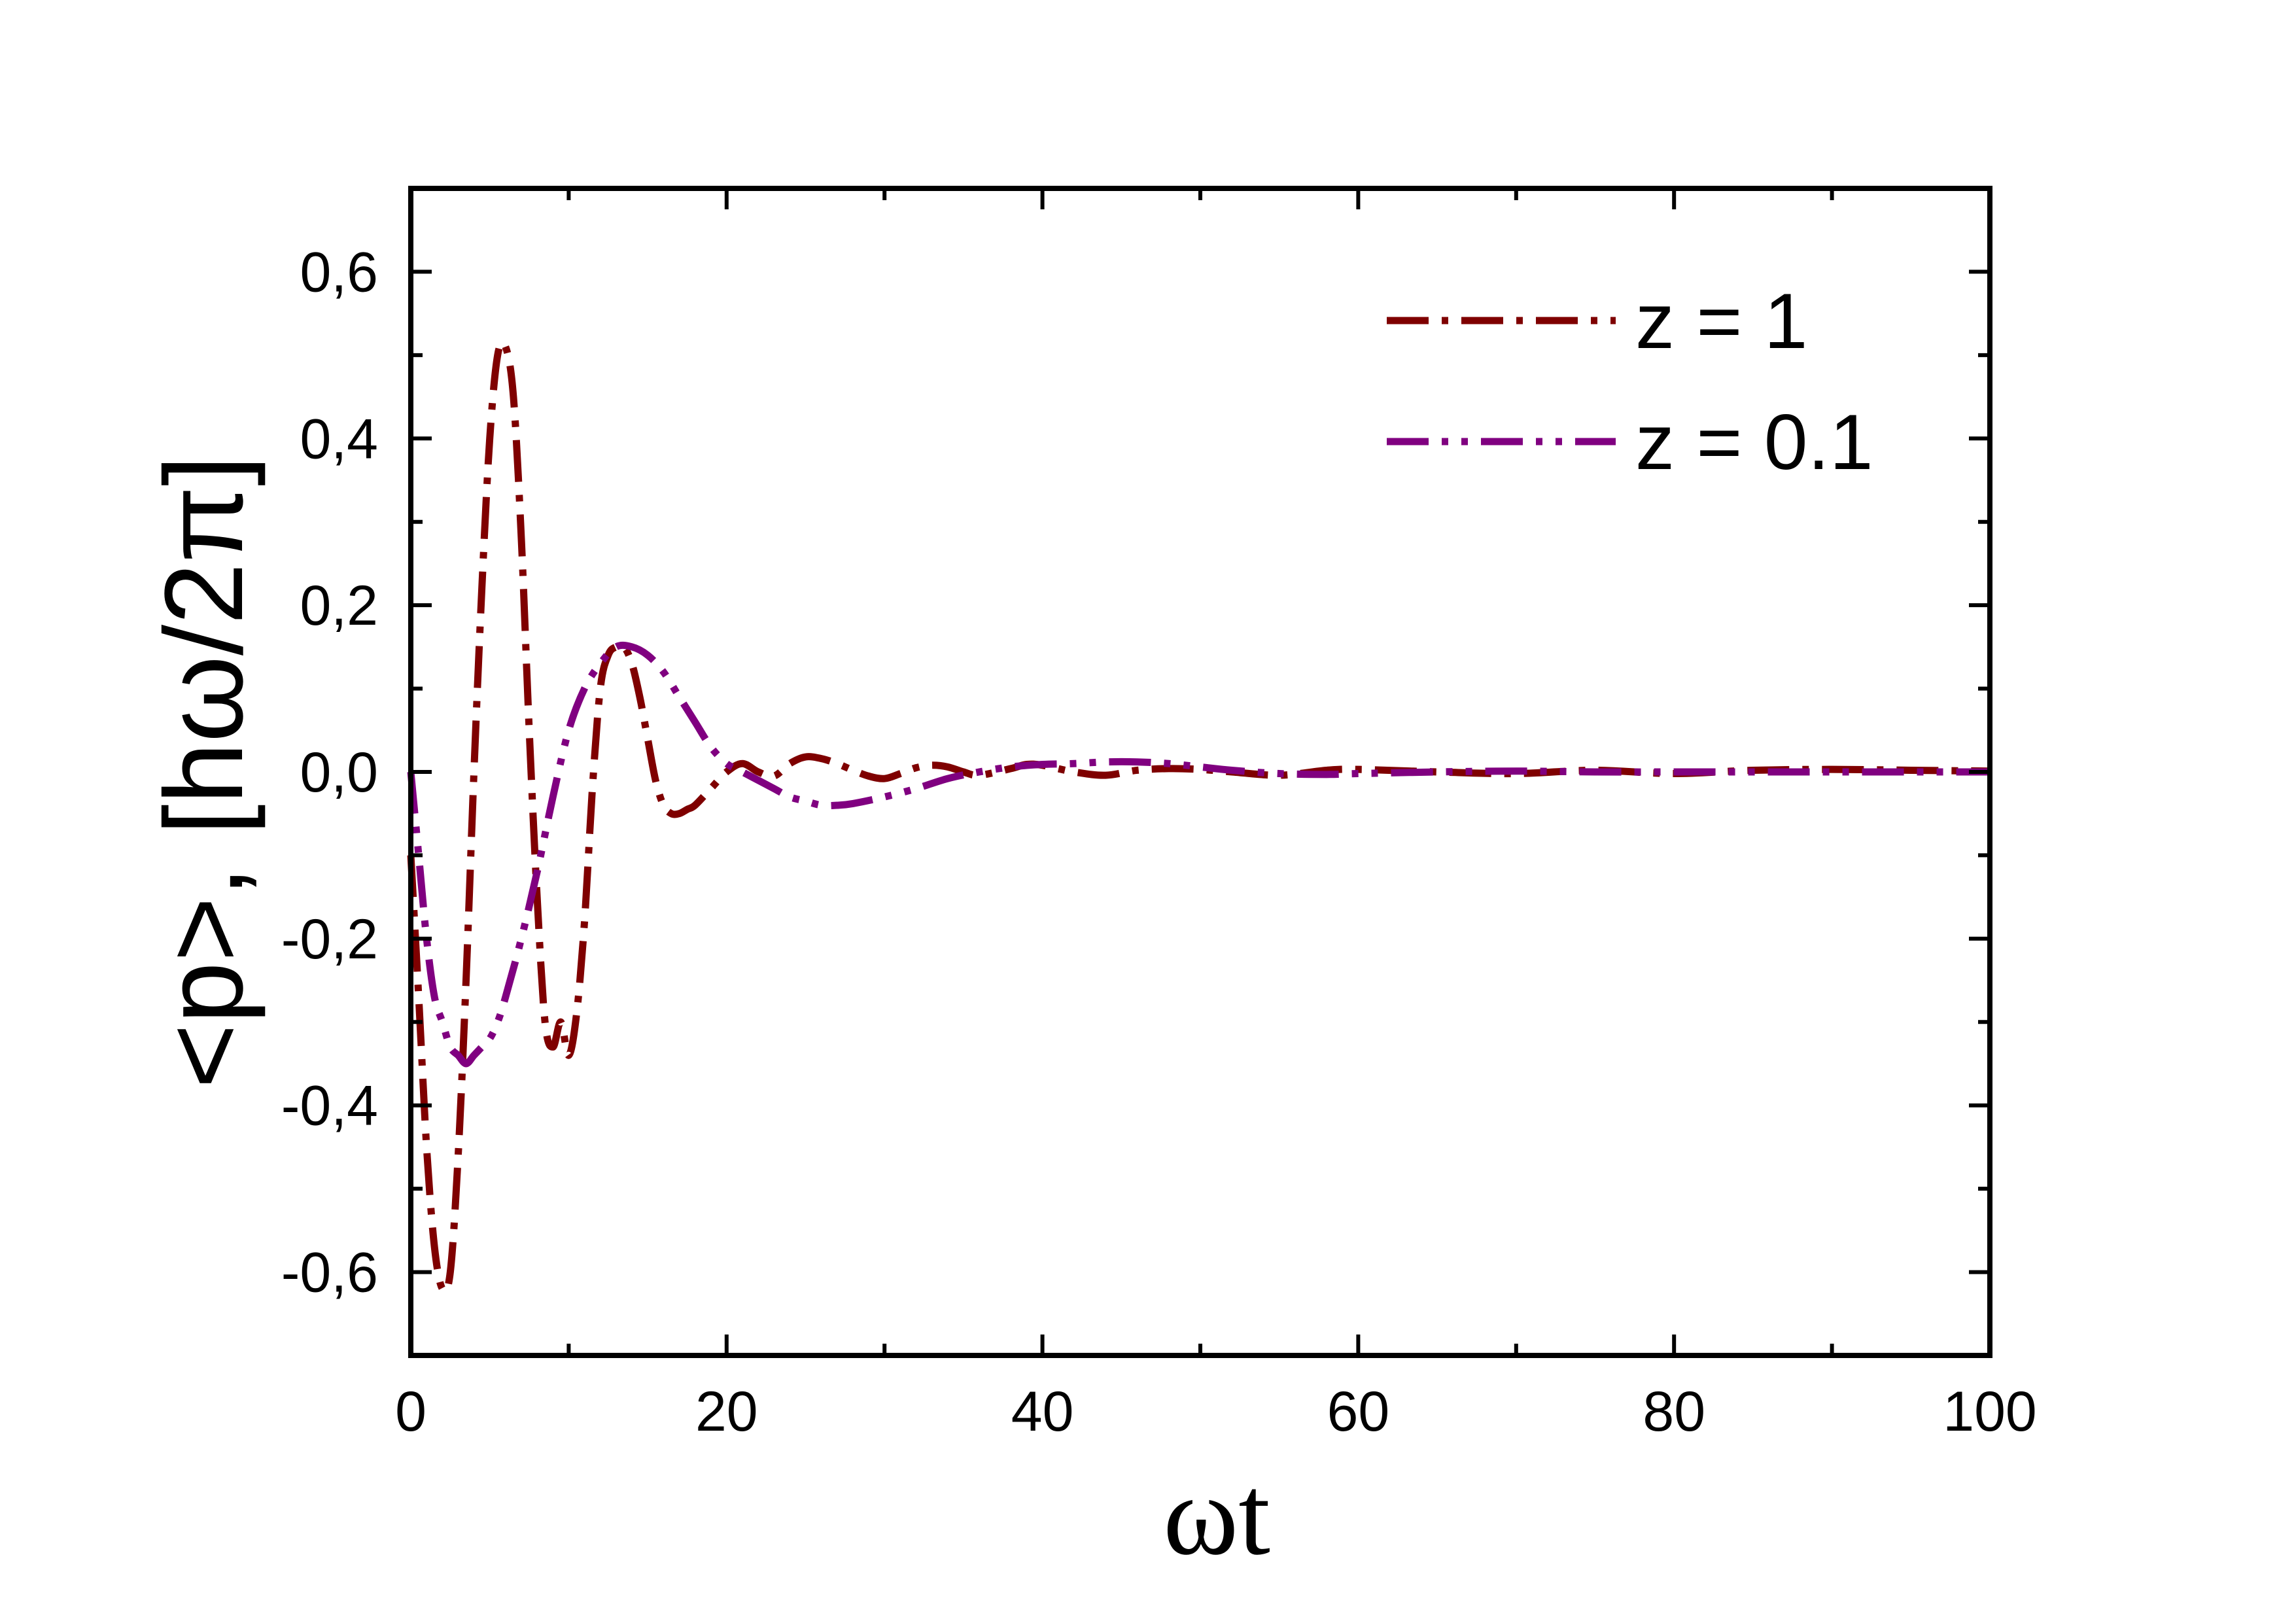 Image resolution: width=2296 pixels, height=1623 pixels. I want to click on x-tick-label: 20, so click(726, 1412).